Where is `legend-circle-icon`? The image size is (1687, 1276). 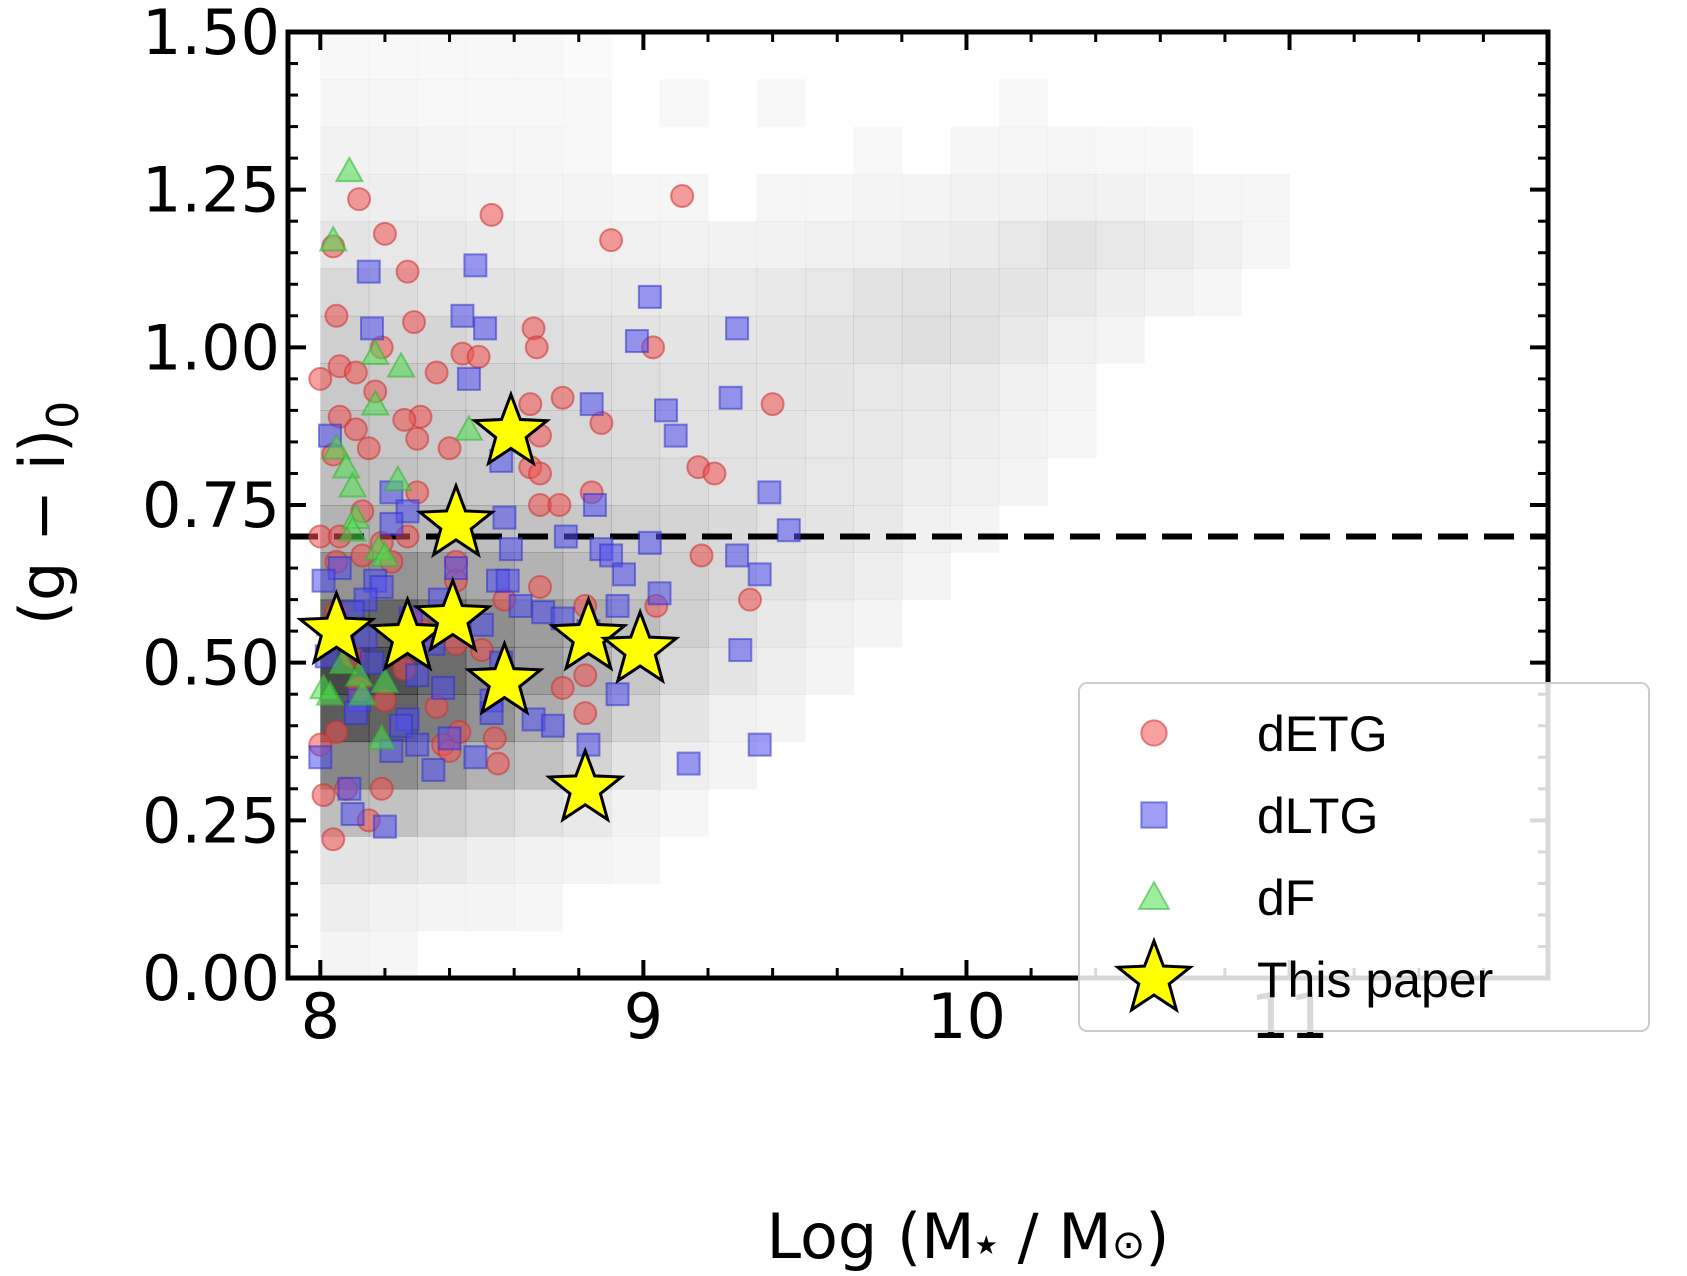 legend-circle-icon is located at coordinates (1154, 733).